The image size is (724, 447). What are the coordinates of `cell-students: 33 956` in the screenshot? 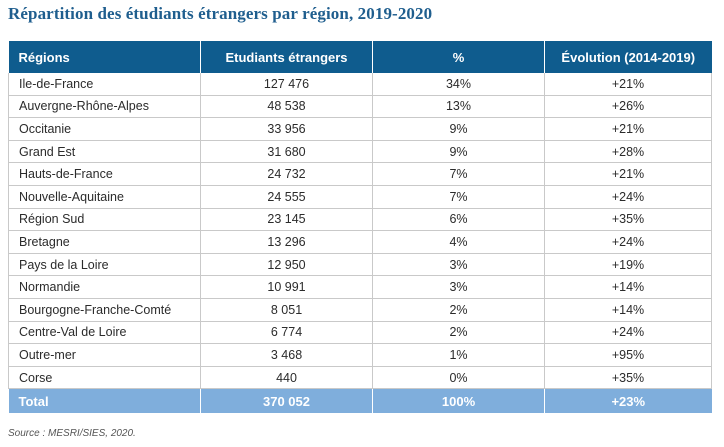 It's located at (286, 129).